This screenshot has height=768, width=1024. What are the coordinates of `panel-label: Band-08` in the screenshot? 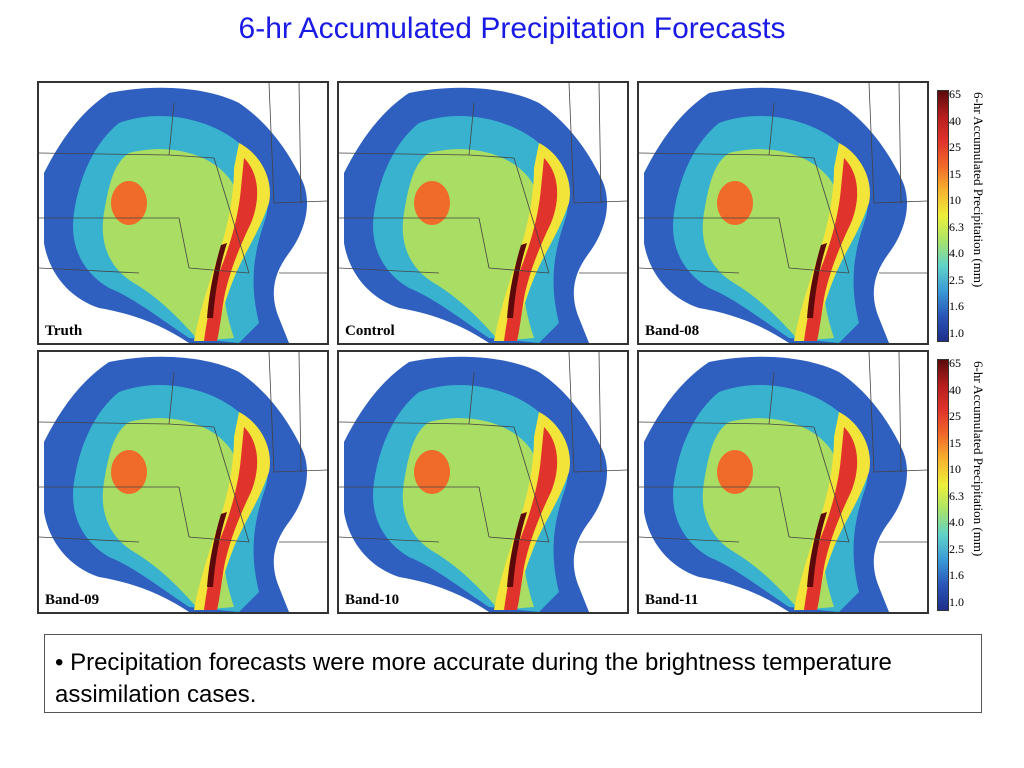 It's located at (672, 331).